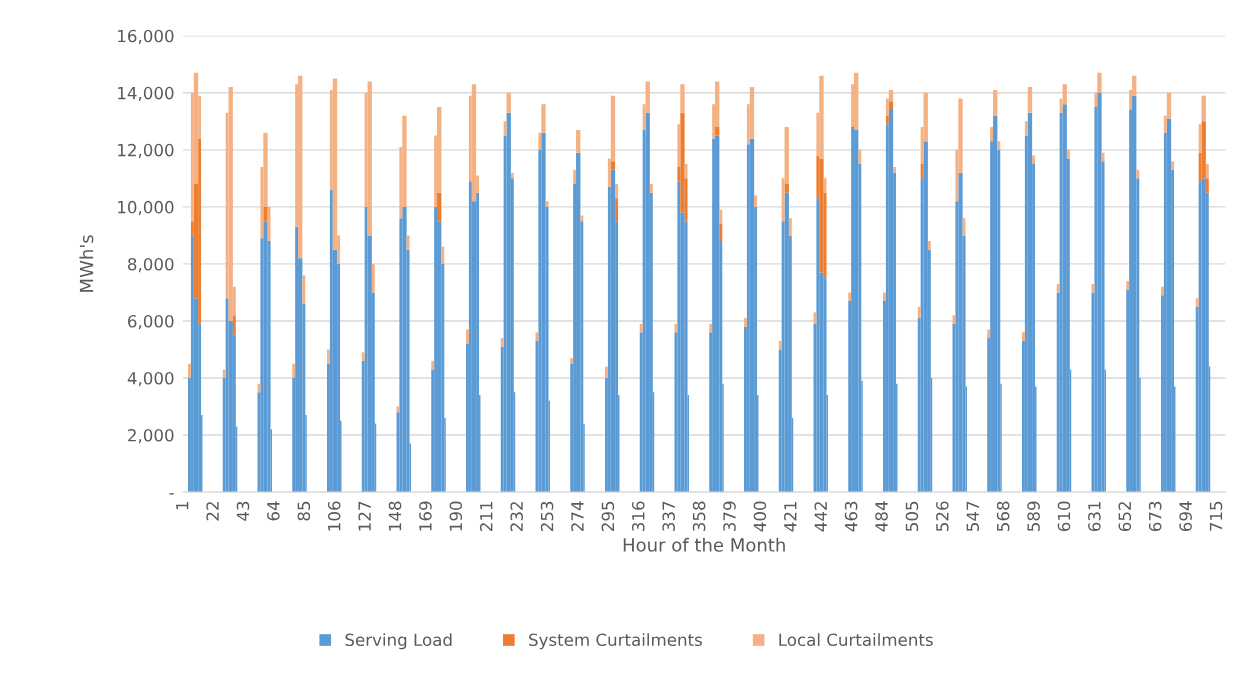 This screenshot has width=1253, height=675. Describe the element at coordinates (86, 263) in the screenshot. I see `y-axis-title: MWh's` at that location.